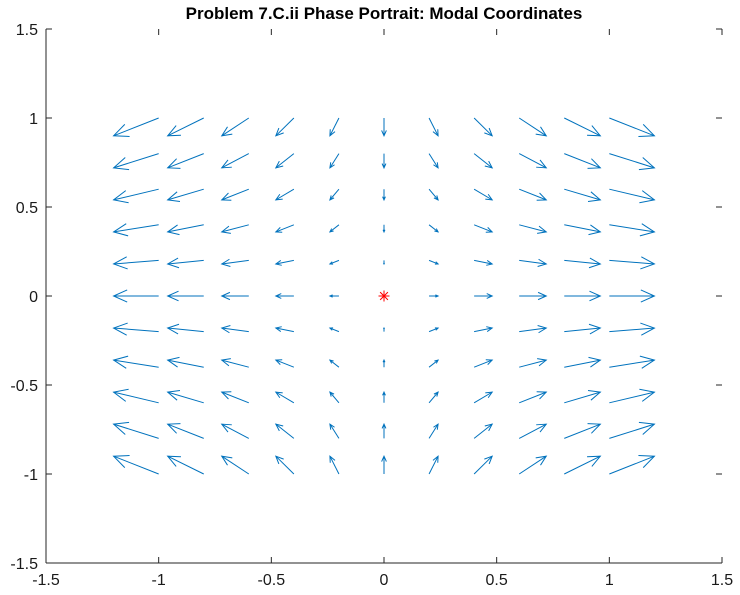 The image size is (740, 595). I want to click on x-tick-label: -1.5, so click(46, 580).